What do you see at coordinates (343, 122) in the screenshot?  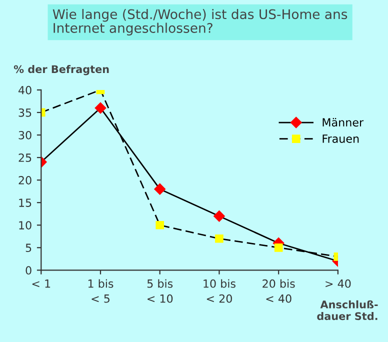 I see `legend-label: Männer` at bounding box center [343, 122].